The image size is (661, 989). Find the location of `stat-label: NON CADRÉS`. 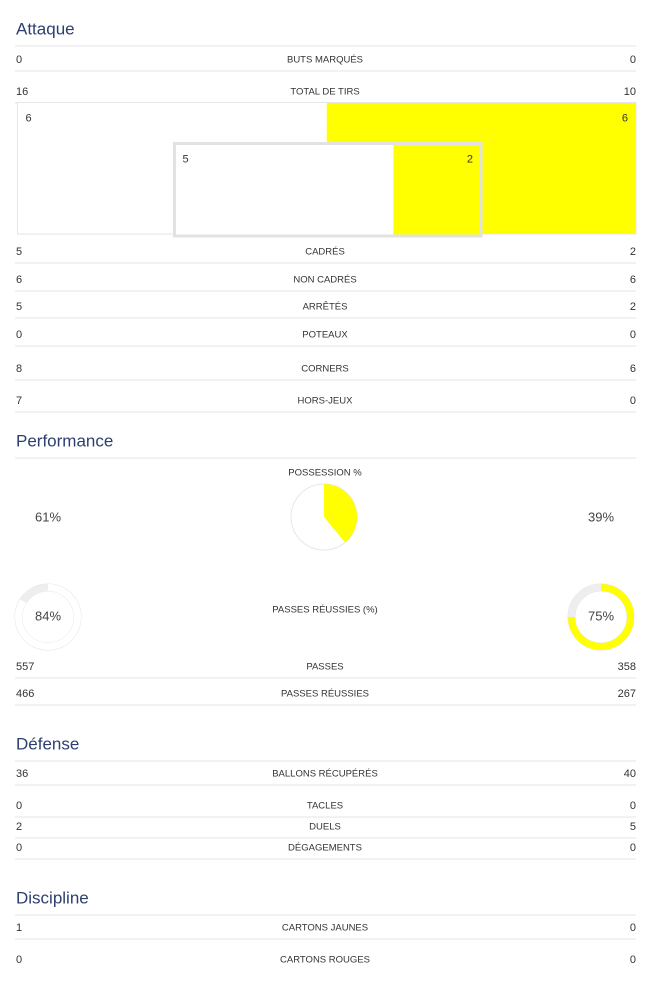

stat-label: NON CADRÉS is located at coordinates (324, 280).